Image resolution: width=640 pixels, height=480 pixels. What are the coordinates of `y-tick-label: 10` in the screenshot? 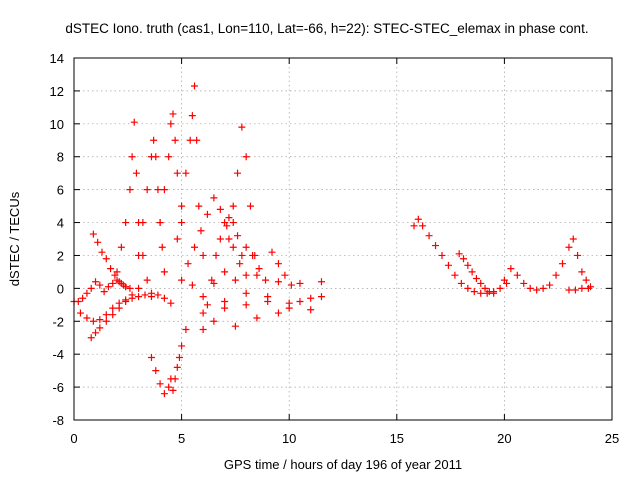 It's located at (57, 124).